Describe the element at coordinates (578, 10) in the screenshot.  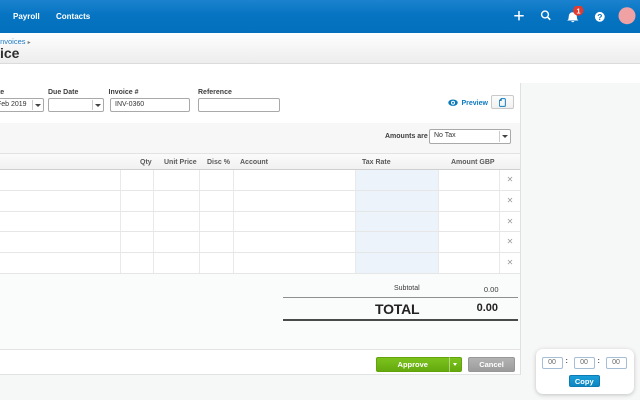
I see `svg-text: 1` at that location.